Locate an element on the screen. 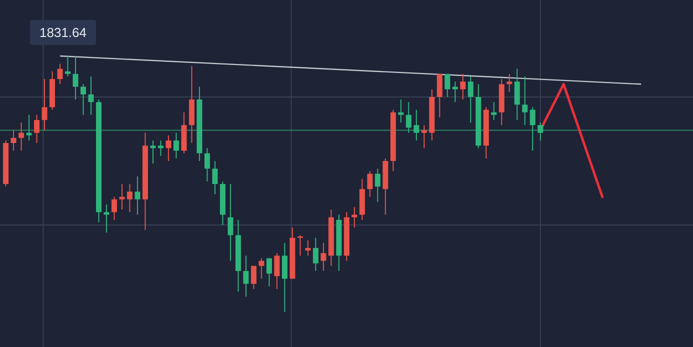 The image size is (693, 347). text: 1831.64 is located at coordinates (63, 32).